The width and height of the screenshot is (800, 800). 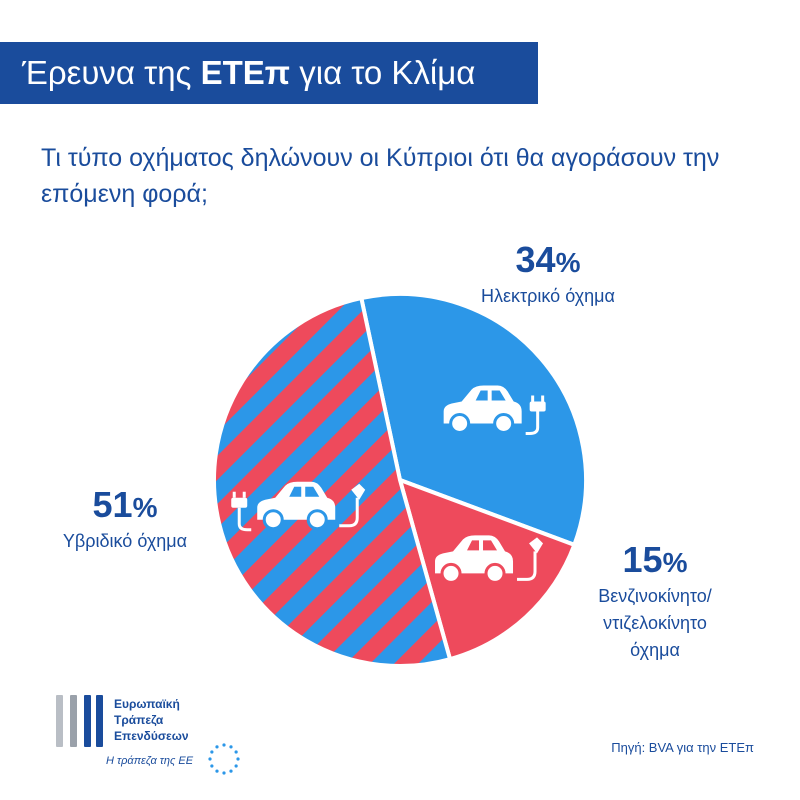 What do you see at coordinates (642, 559) in the screenshot?
I see `fuel-value: 15` at bounding box center [642, 559].